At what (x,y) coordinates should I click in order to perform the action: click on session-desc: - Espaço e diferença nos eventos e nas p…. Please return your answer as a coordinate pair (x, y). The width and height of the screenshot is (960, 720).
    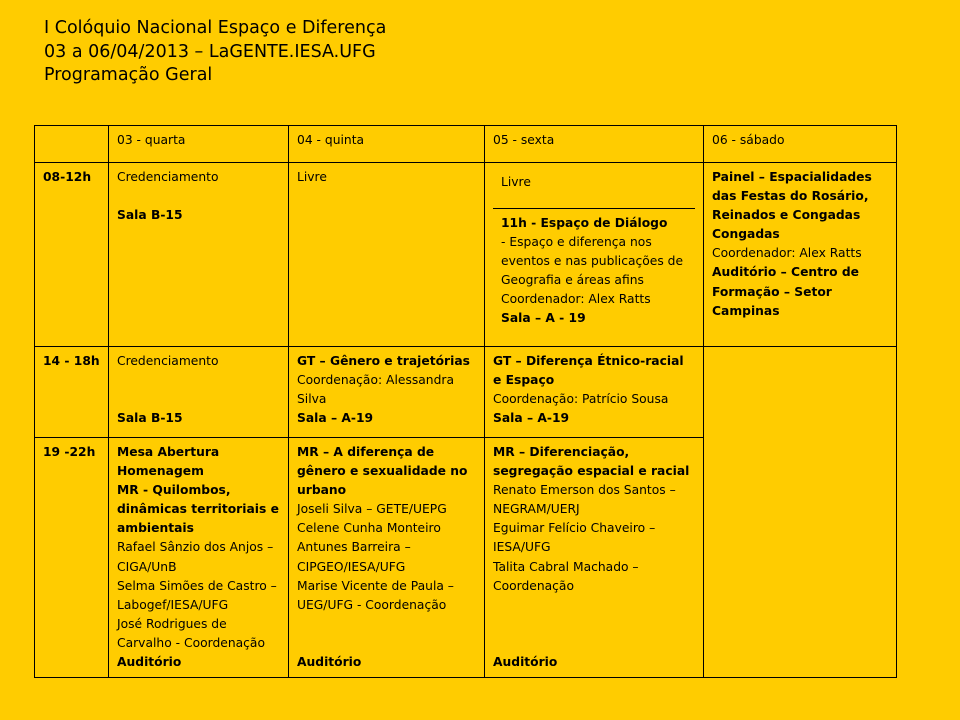
    Looking at the image, I should click on (592, 261).